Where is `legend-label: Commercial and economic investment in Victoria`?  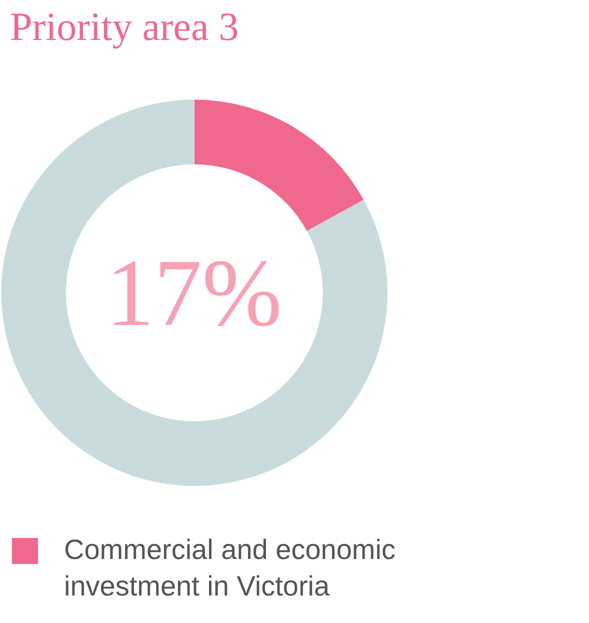
legend-label: Commercial and economic investment in Victoria is located at coordinates (230, 568).